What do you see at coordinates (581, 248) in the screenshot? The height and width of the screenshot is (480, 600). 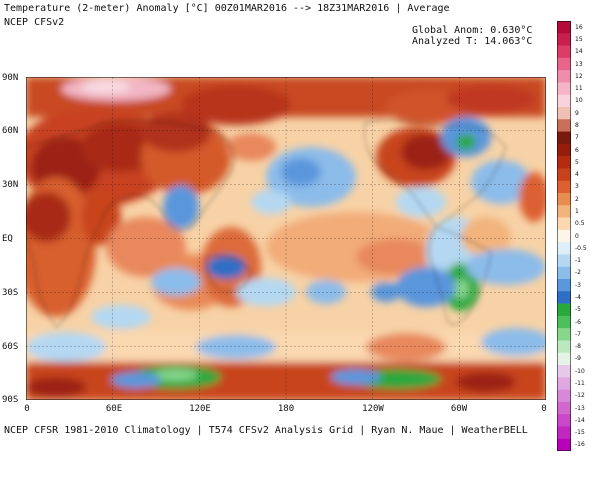 I see `colorbar-label: -0.5` at bounding box center [581, 248].